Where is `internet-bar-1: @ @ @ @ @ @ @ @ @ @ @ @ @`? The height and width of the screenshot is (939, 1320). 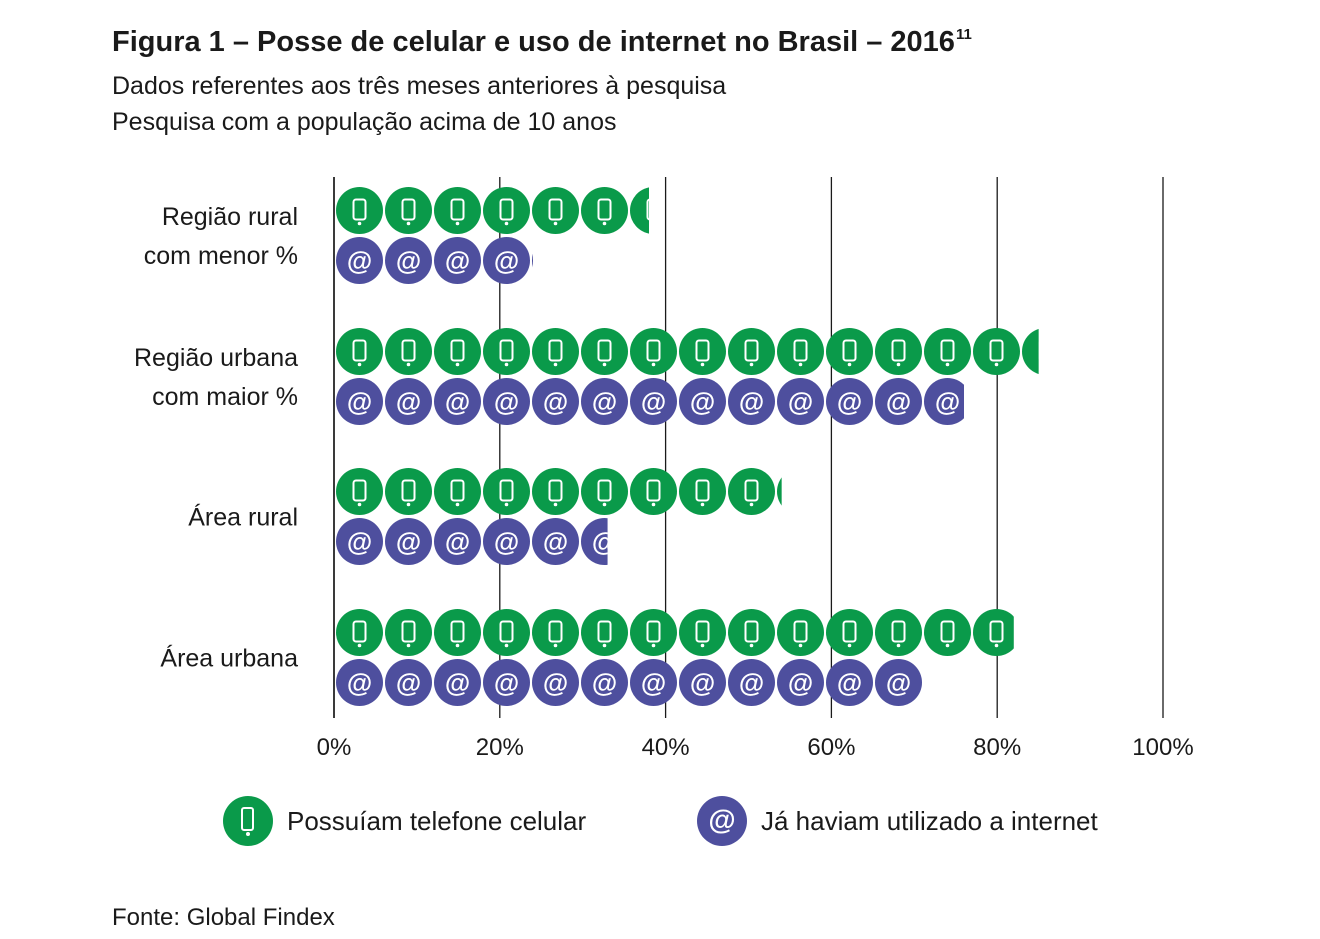
internet-bar-1: @ @ @ @ @ @ @ @ @ @ @ @ @ is located at coordinates (650, 401).